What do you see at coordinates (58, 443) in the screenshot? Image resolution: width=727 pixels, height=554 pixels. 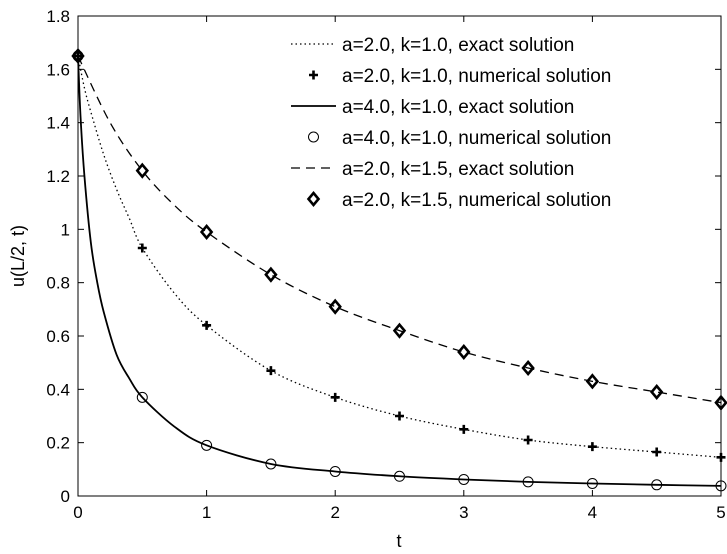 I see `y-tick-label: 0.2` at bounding box center [58, 443].